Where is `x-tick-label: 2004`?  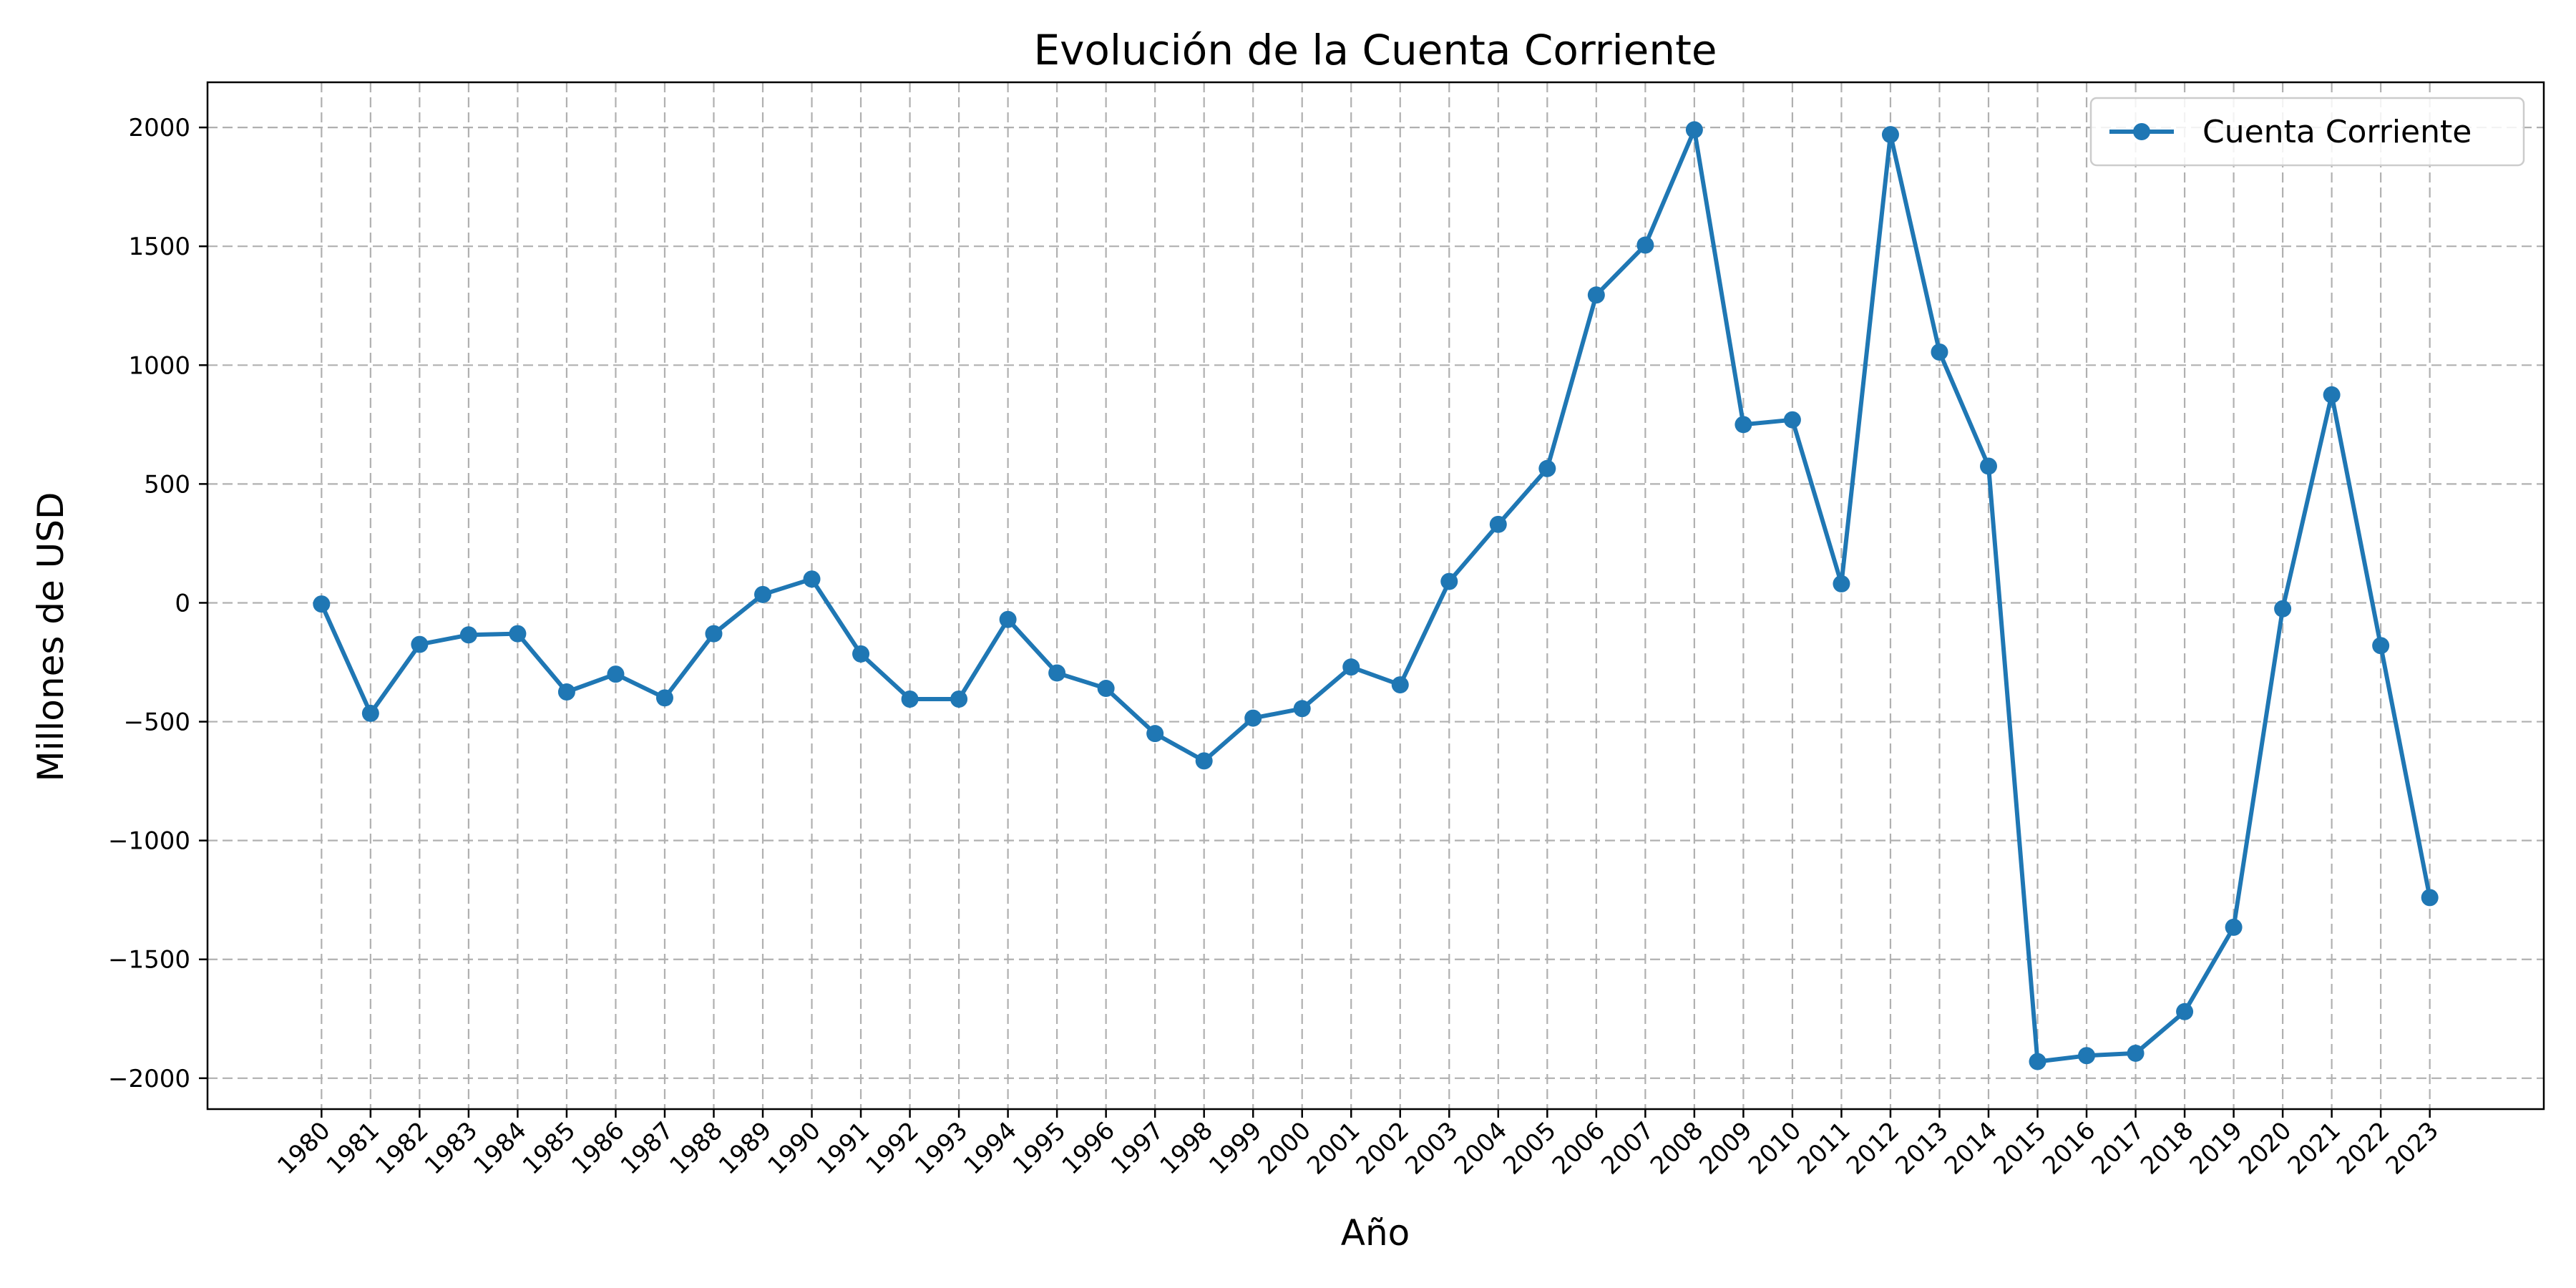
x-tick-label: 2004 is located at coordinates (1481, 1148).